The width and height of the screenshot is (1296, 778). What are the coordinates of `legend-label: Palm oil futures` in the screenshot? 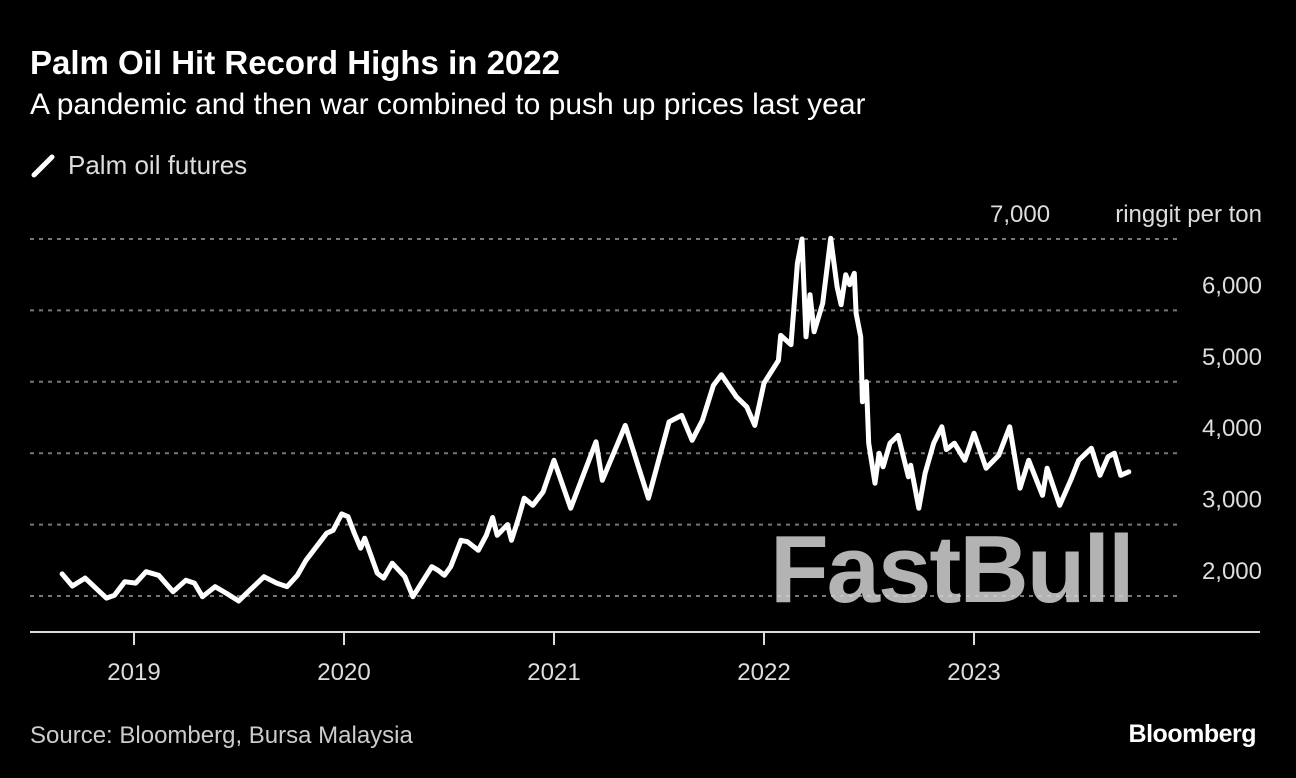 It's located at (158, 165).